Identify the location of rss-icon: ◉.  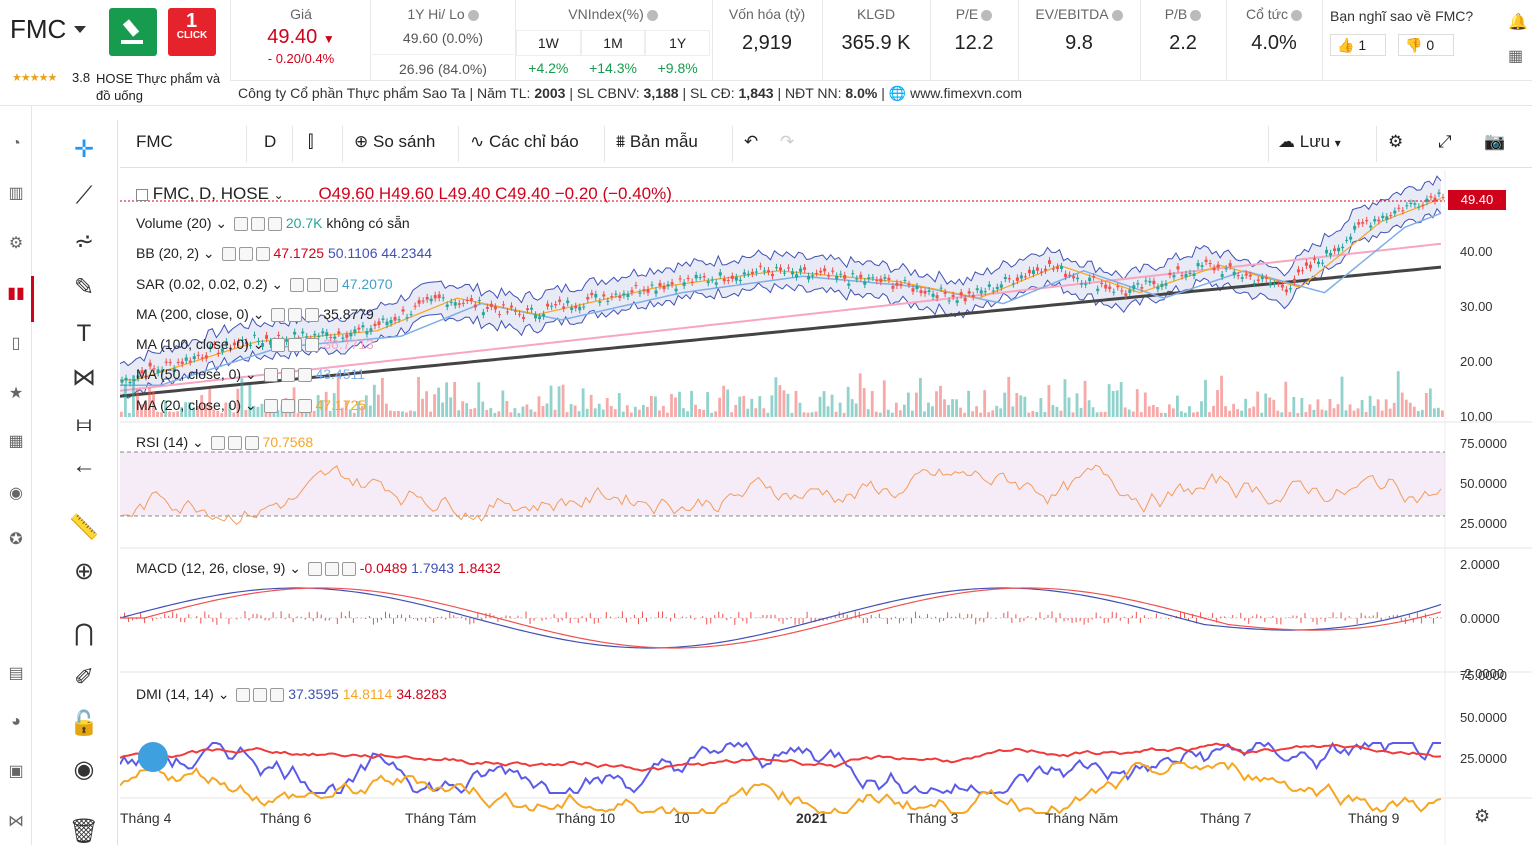
(16, 494).